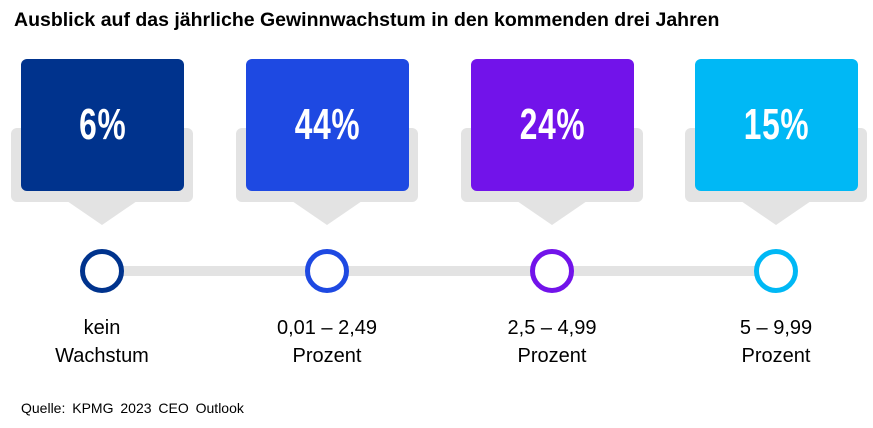 The height and width of the screenshot is (428, 873). I want to click on value-label: 44%, so click(327, 124).